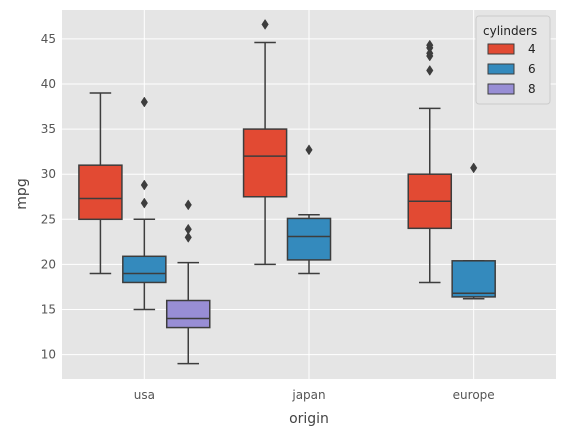 The height and width of the screenshot is (436, 566). What do you see at coordinates (430, 161) in the screenshot?
I see `box-4-europe` at bounding box center [430, 161].